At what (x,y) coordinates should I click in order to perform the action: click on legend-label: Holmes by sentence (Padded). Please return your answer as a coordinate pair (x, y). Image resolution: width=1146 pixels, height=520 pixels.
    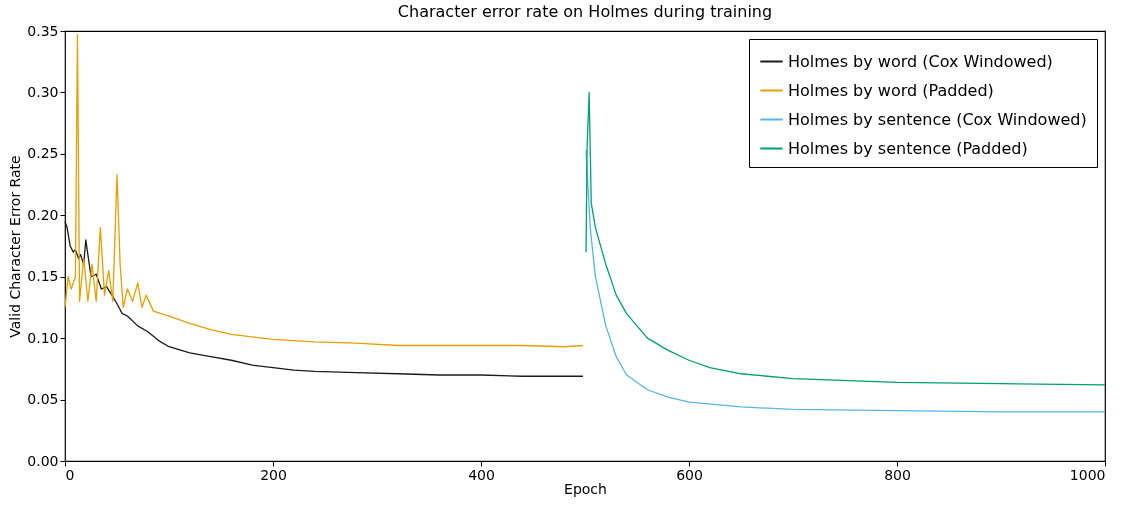
    Looking at the image, I should click on (908, 148).